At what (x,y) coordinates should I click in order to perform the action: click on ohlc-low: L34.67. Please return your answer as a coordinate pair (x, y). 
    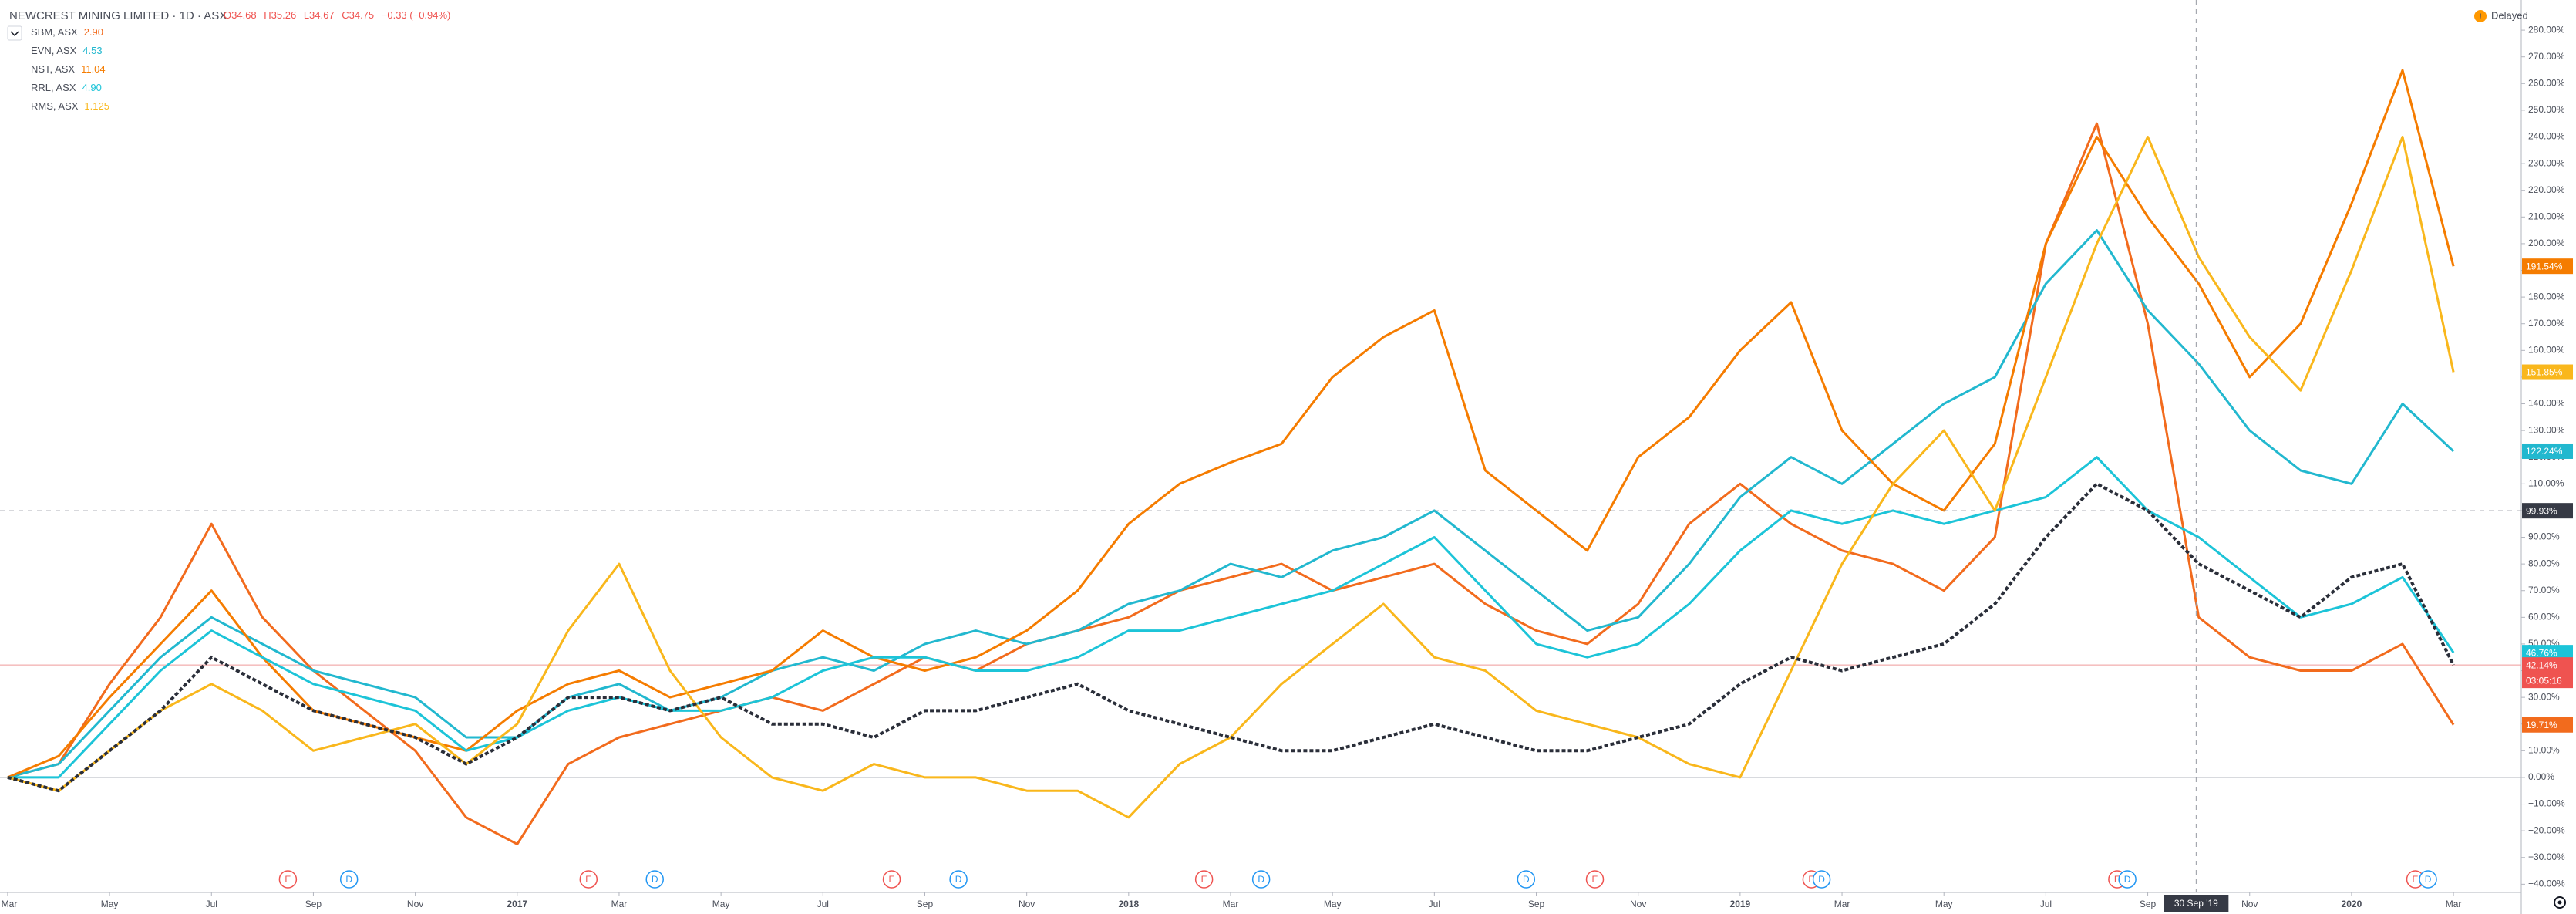
    Looking at the image, I should click on (320, 15).